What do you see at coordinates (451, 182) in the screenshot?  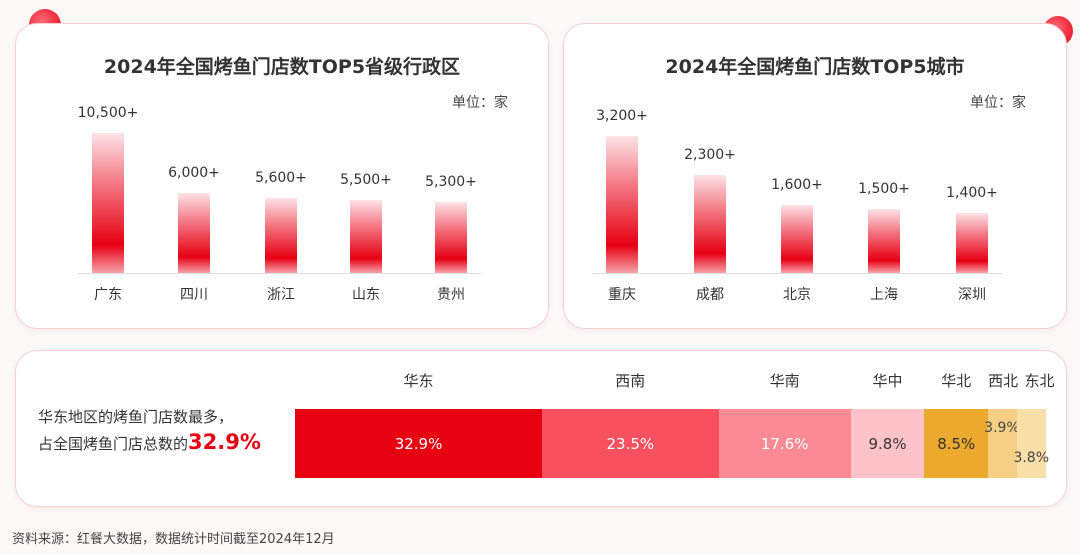 I see `data-label: 5,300+` at bounding box center [451, 182].